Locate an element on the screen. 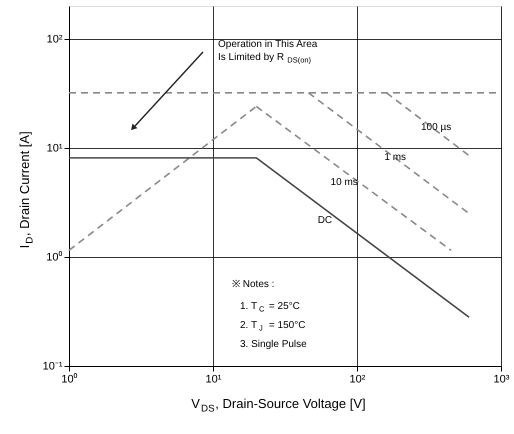 The height and width of the screenshot is (434, 514). y-tick-label: 10² is located at coordinates (54, 39).